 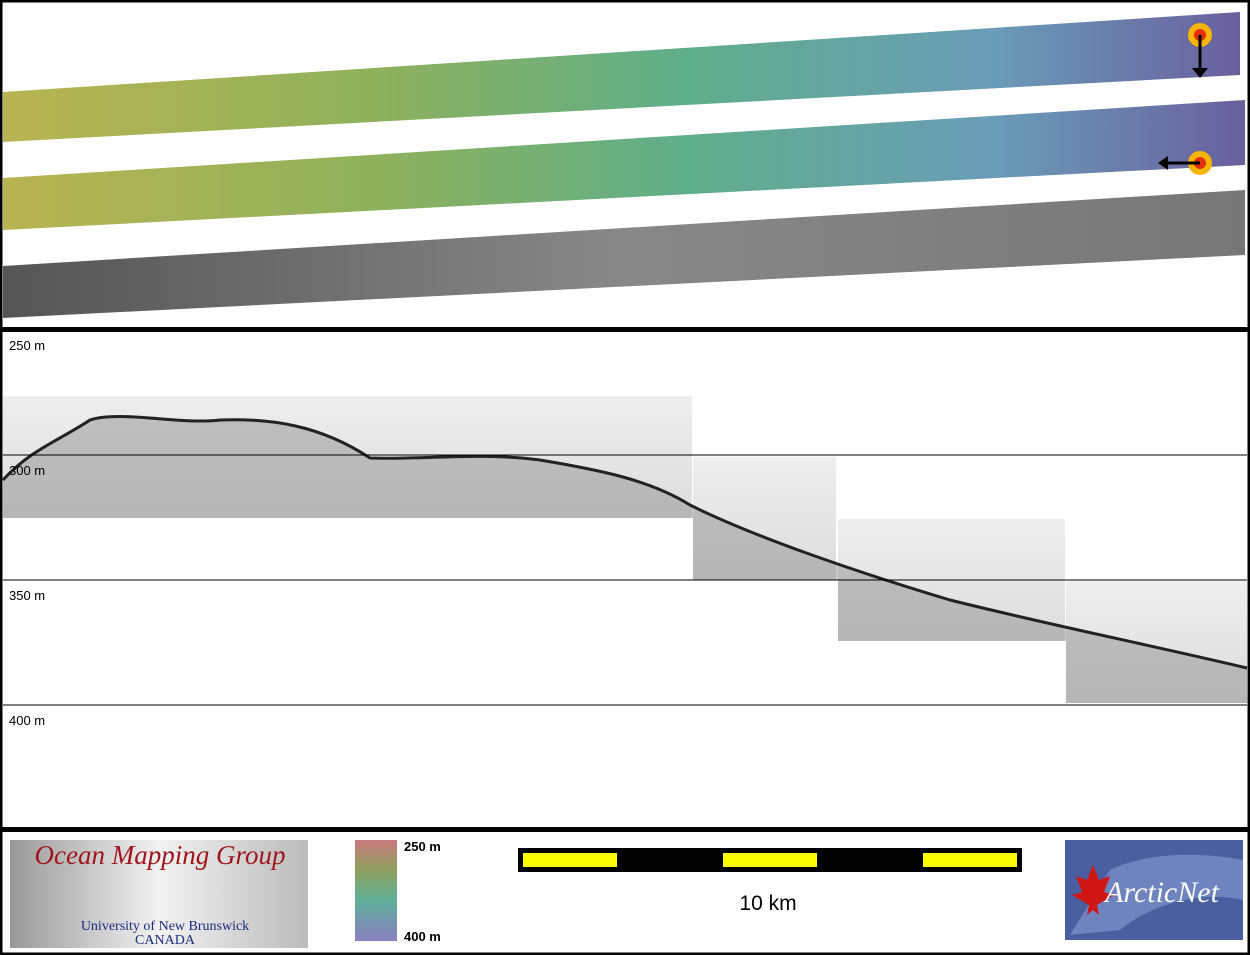 I want to click on partner-logo-text: ArcticNet, so click(x=1161, y=892).